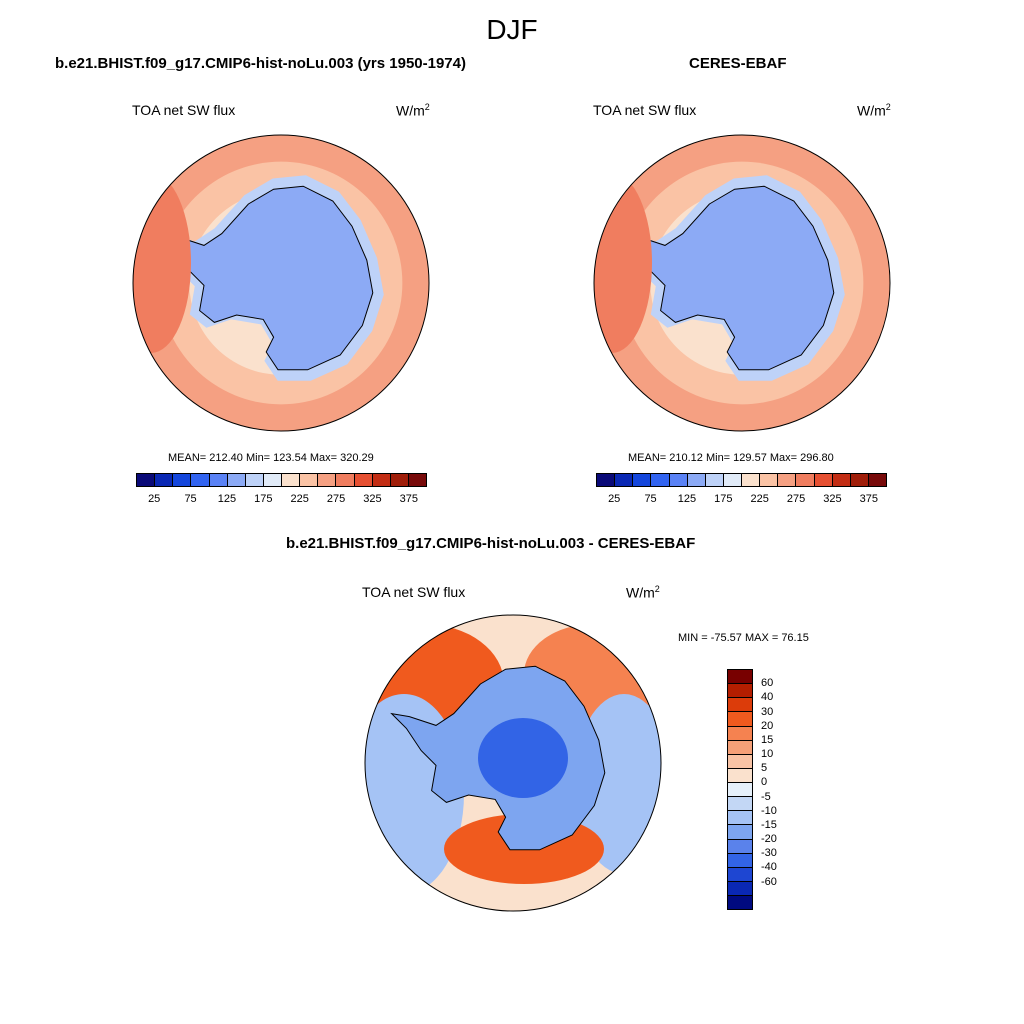  Describe the element at coordinates (769, 839) in the screenshot. I see `colorbar-tick-label: -20` at that location.